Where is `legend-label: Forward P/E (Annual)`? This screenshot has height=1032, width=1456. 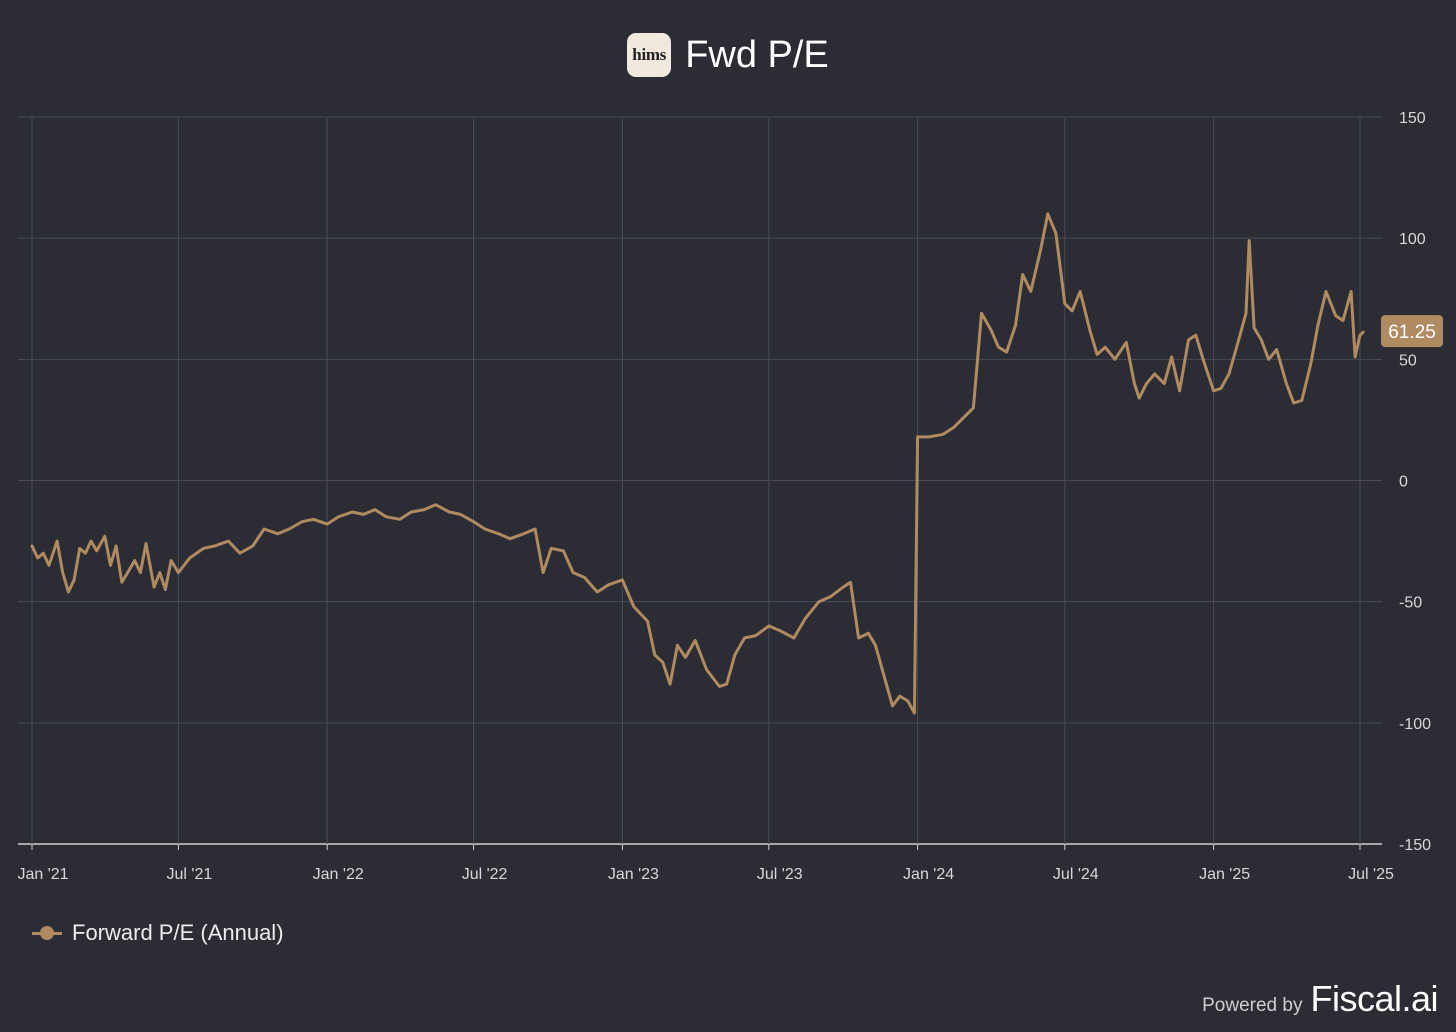
legend-label: Forward P/E (Annual) is located at coordinates (178, 932).